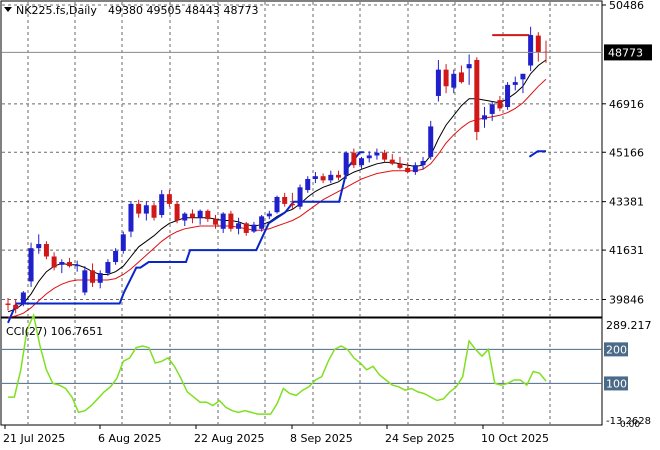  Describe the element at coordinates (54, 331) in the screenshot. I see `cci-header: CCI(27) 106.7651` at that location.